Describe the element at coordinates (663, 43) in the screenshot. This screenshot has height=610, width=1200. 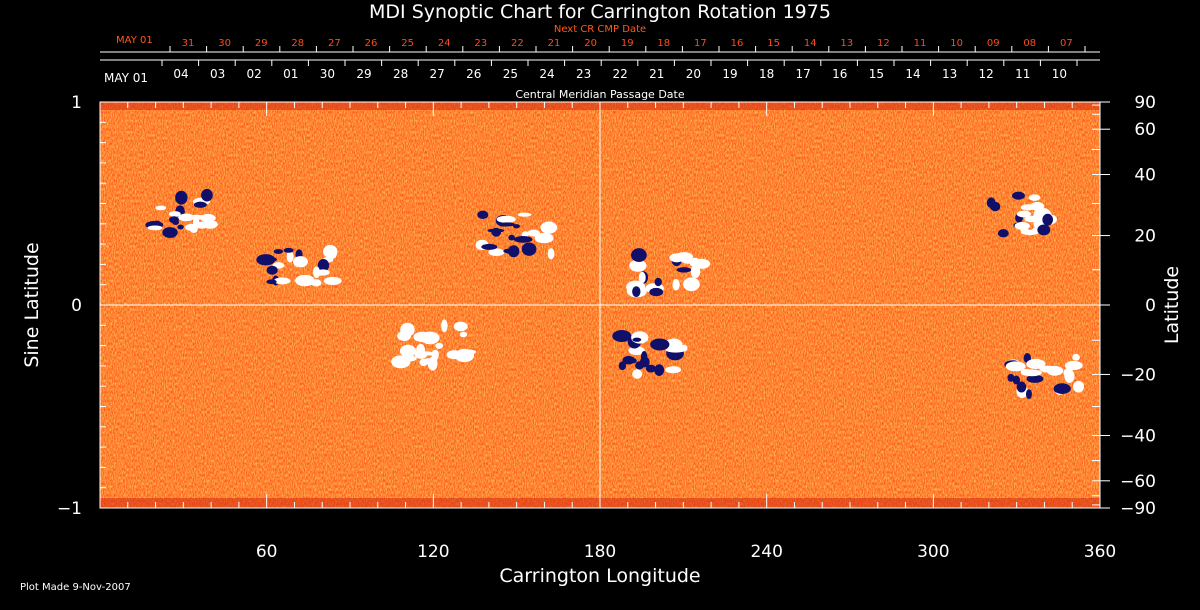
I see `next-cr-date-label: 18` at that location.